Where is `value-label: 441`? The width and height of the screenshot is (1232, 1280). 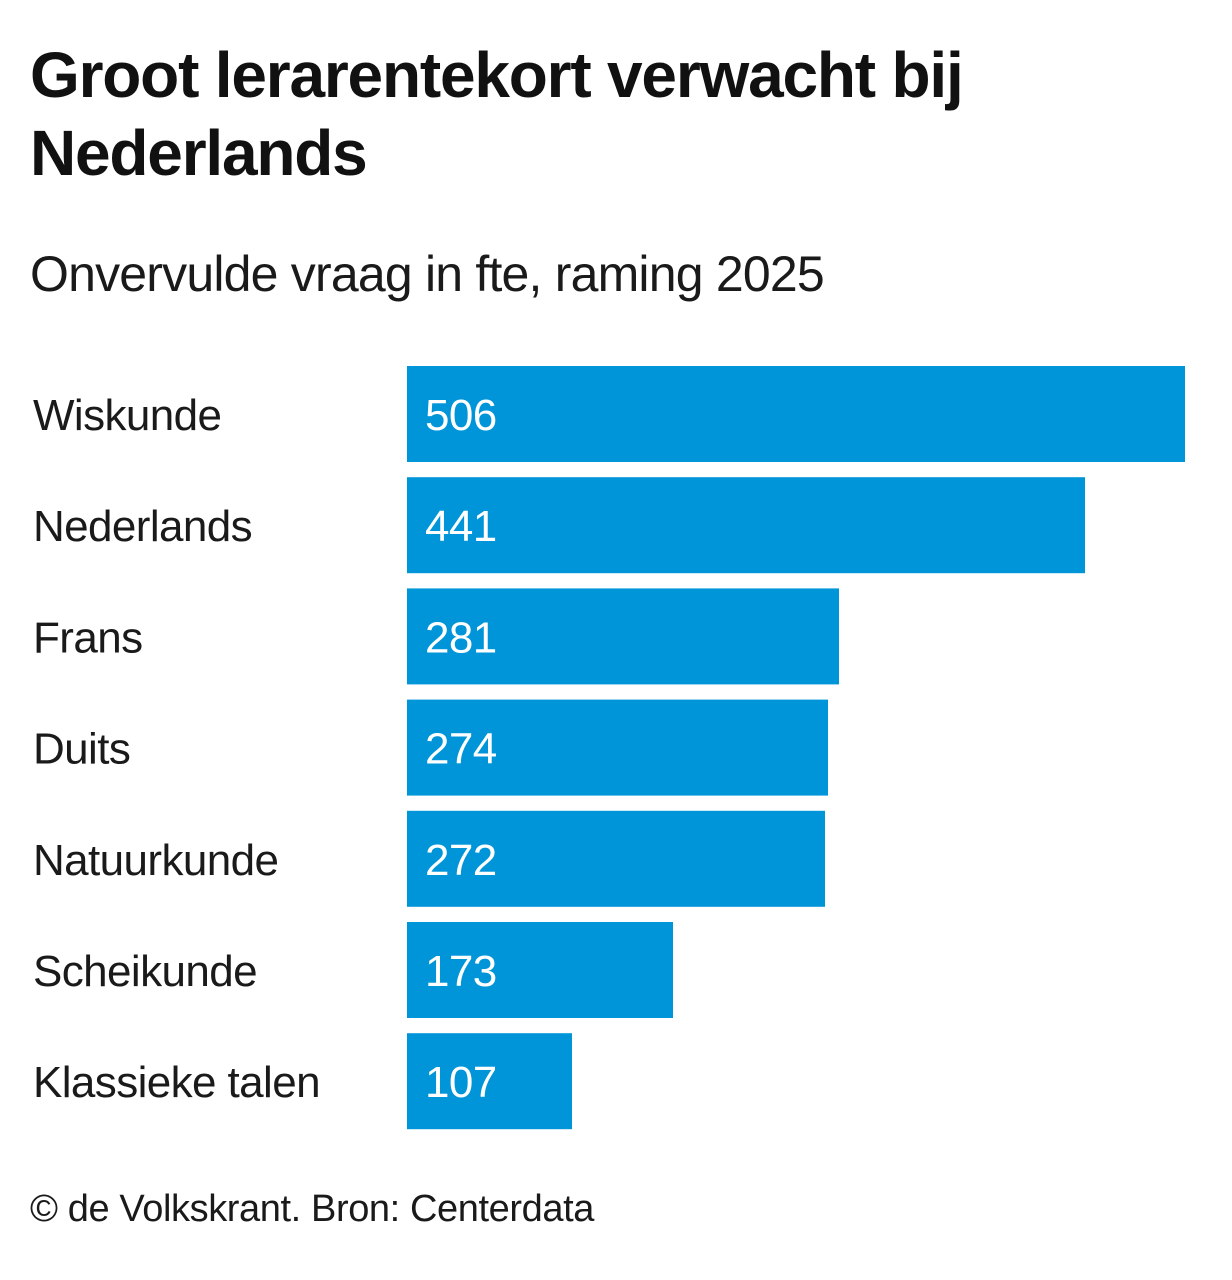
value-label: 441 is located at coordinates (461, 526).